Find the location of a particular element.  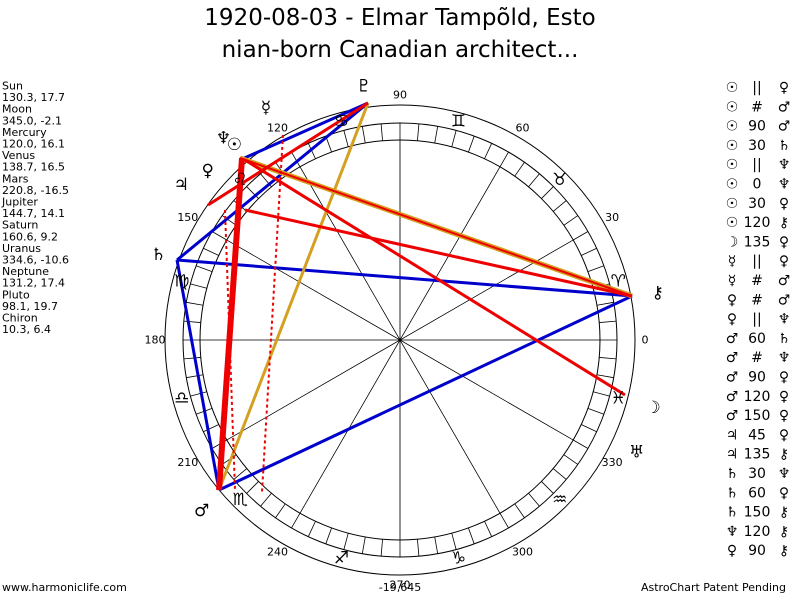

zodiac-sign: ♓ is located at coordinates (618, 398).